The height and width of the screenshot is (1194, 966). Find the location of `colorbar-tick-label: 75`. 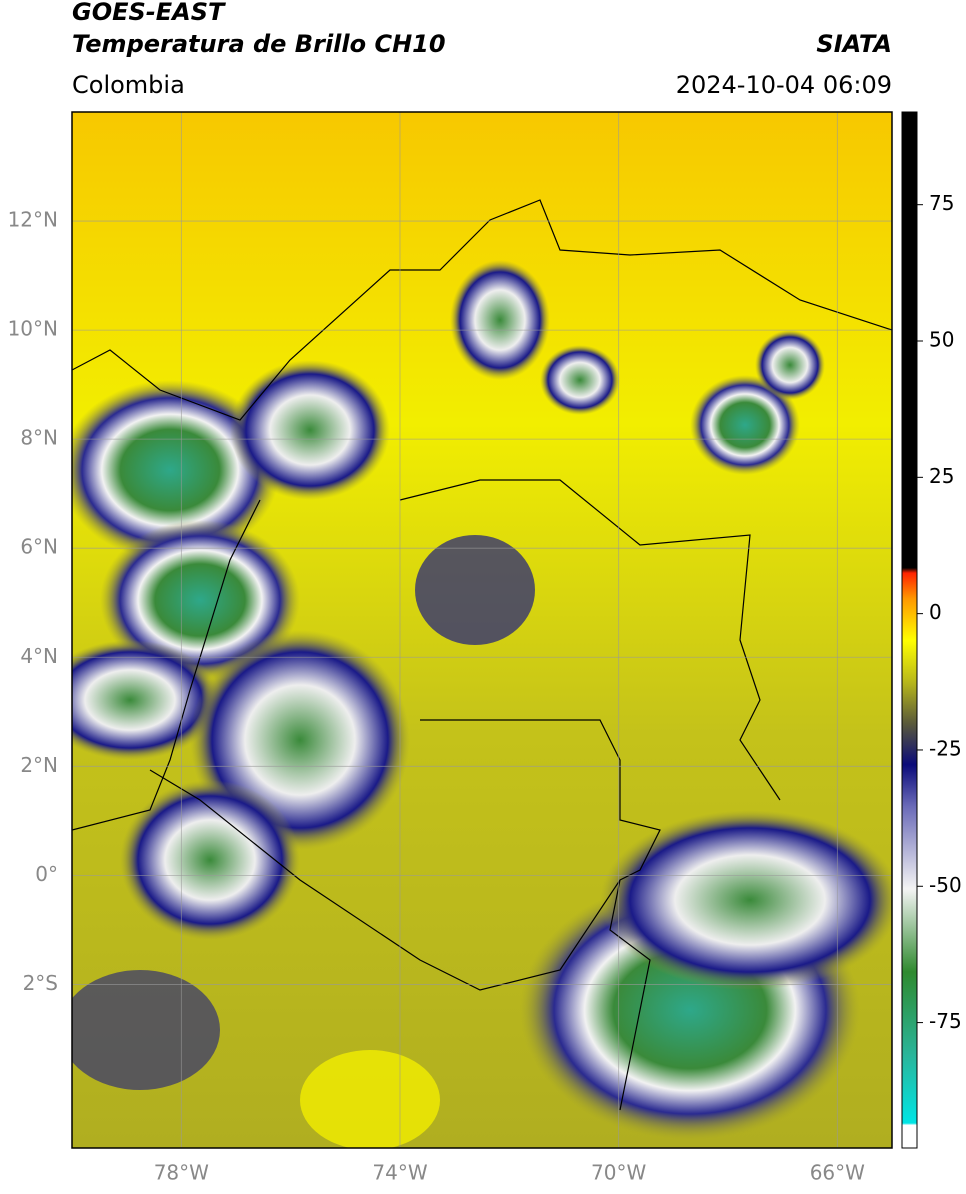

colorbar-tick-label: 75 is located at coordinates (941, 203).